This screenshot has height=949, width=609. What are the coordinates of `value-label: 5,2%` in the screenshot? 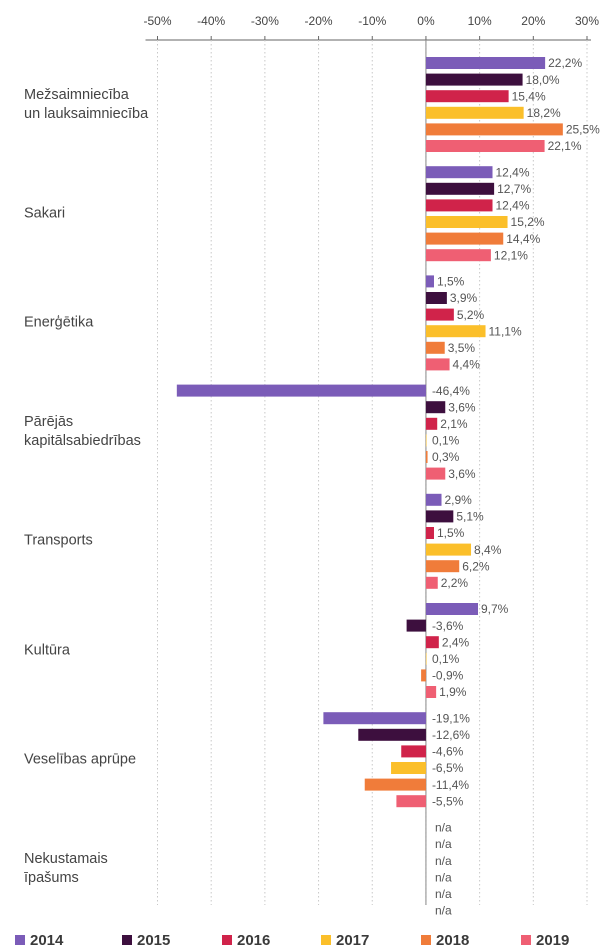 It's located at (471, 315).